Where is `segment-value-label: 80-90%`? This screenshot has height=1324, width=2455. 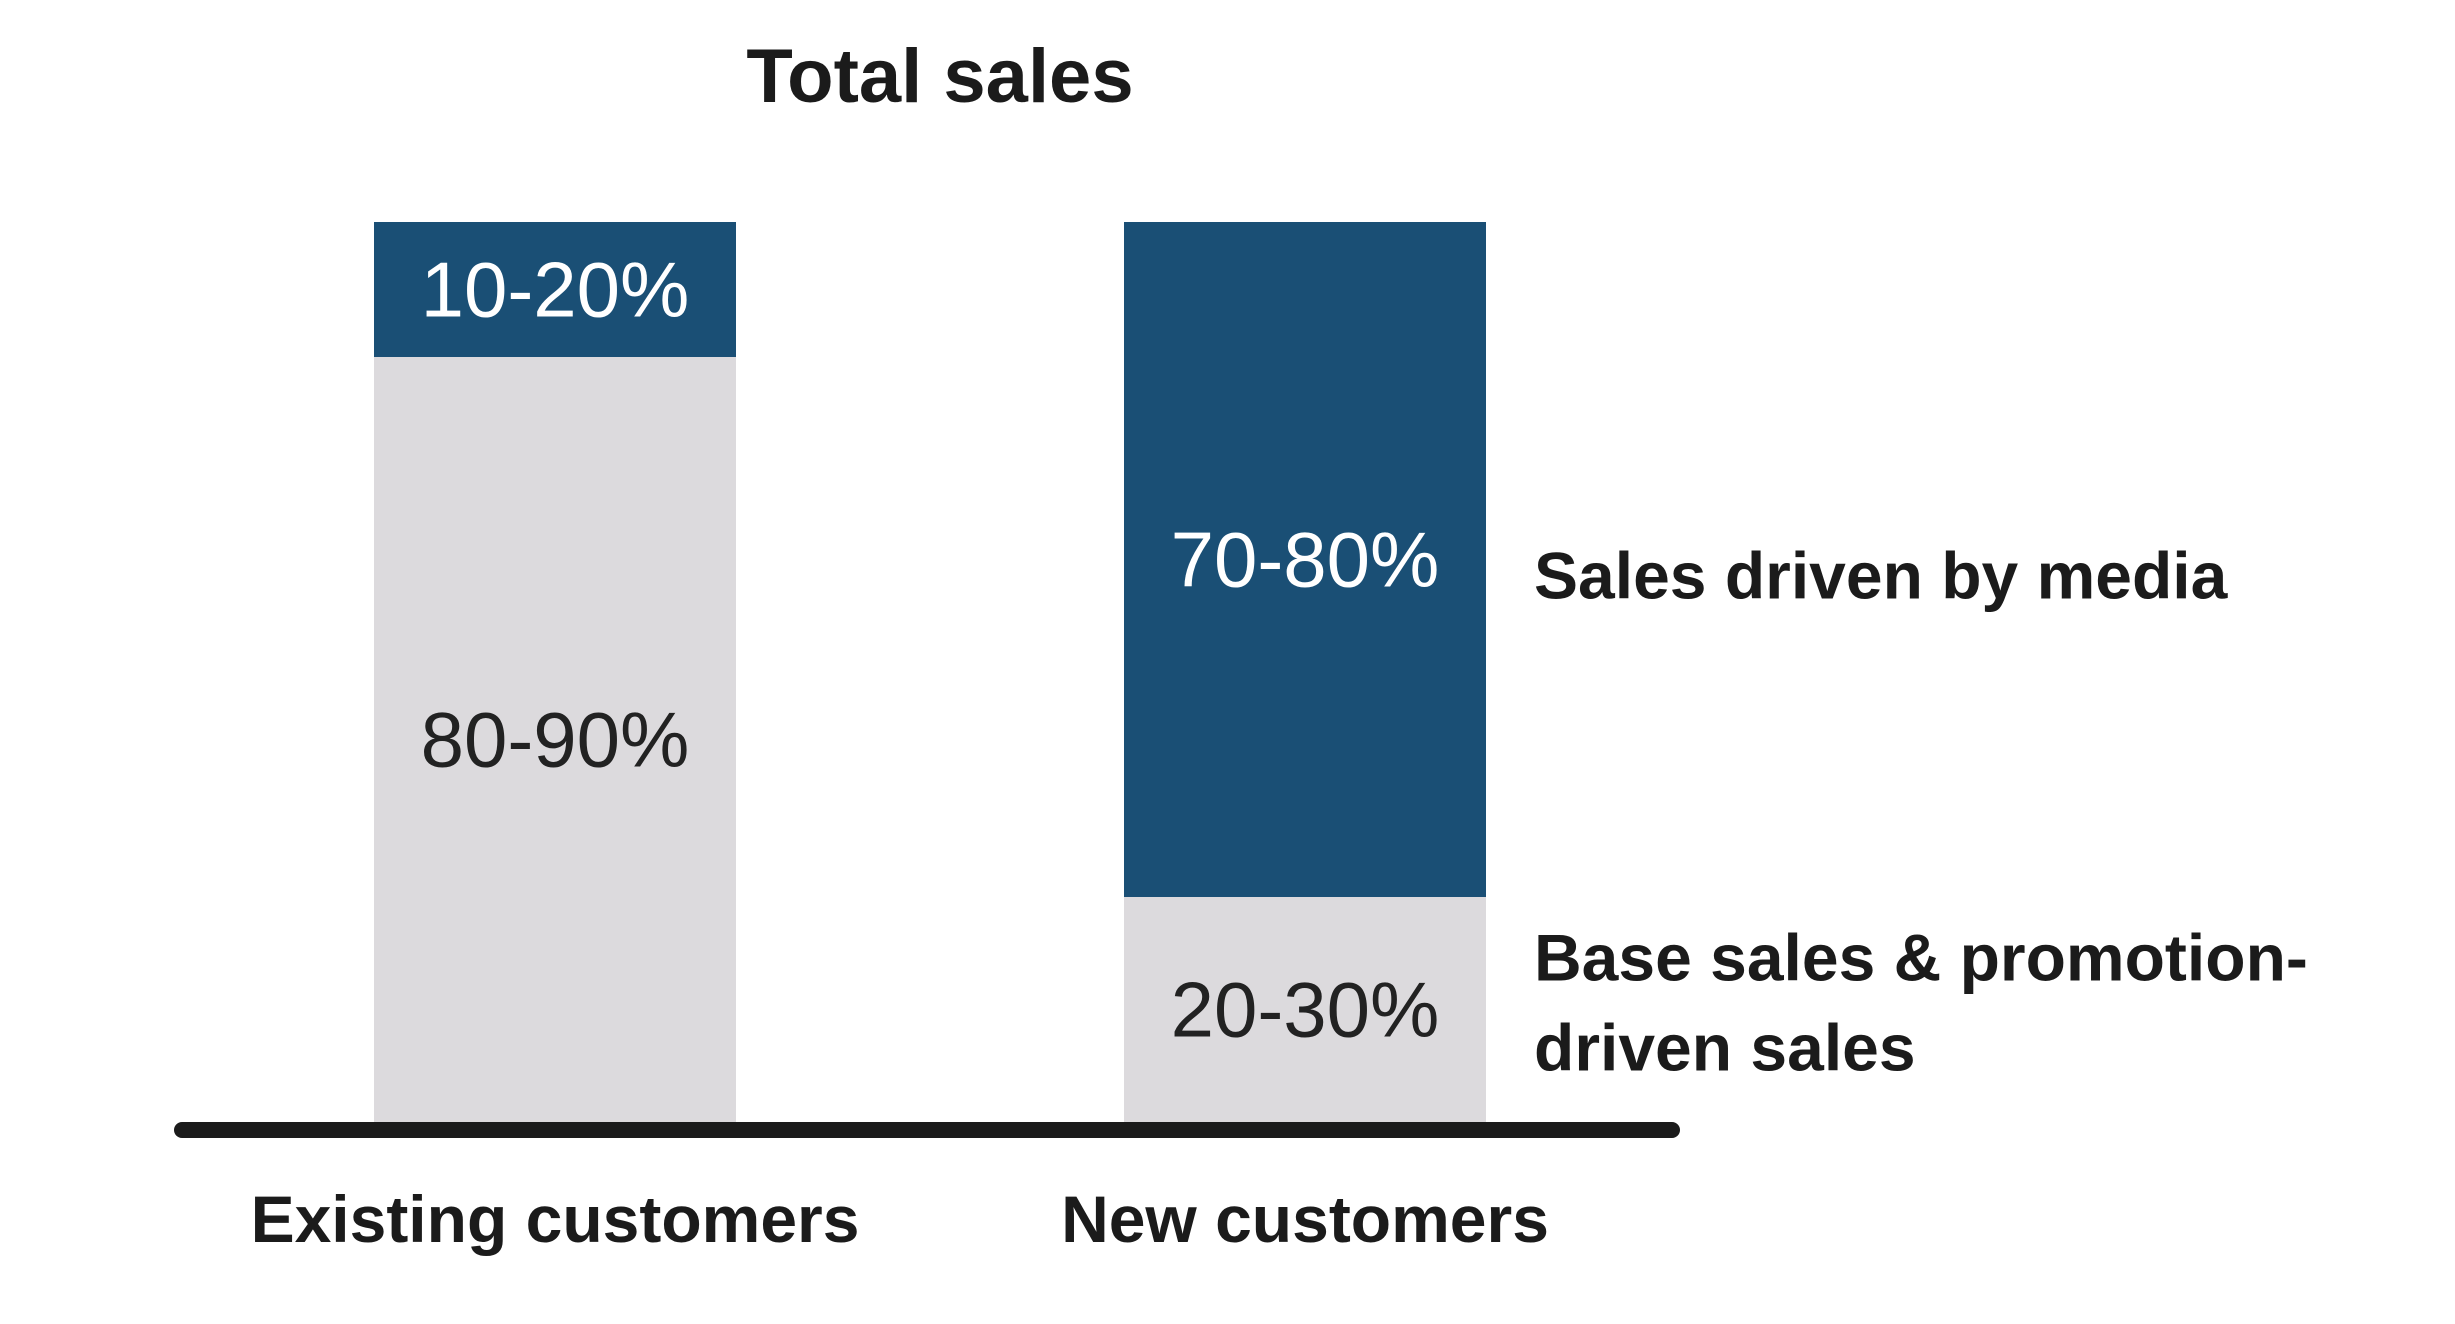
segment-value-label: 80-90% is located at coordinates (555, 740).